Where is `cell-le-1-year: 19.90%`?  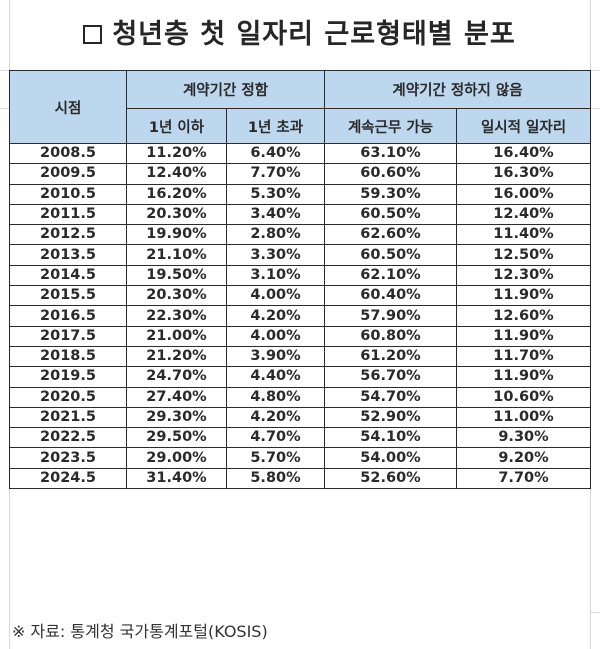 cell-le-1-year: 19.90% is located at coordinates (176, 235).